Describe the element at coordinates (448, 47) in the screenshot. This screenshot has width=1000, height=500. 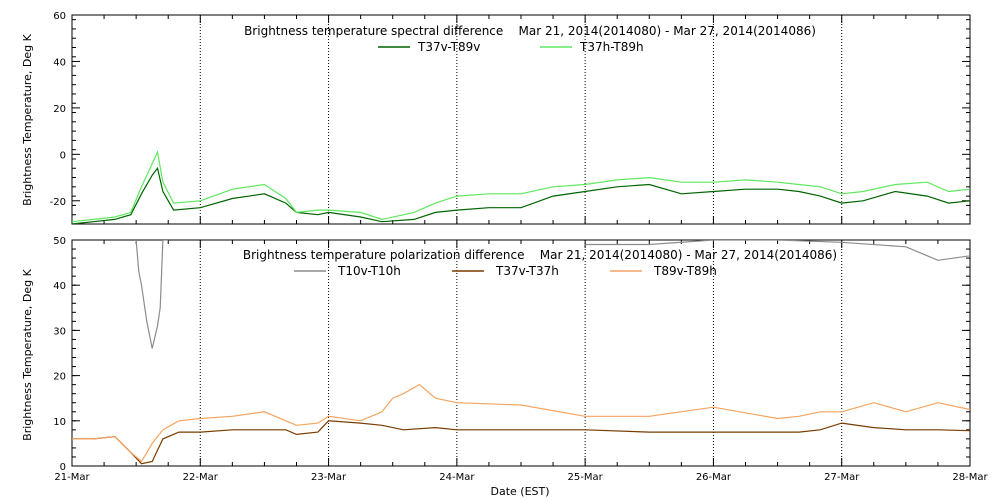
I see `legend-label: T37v-T89v` at that location.